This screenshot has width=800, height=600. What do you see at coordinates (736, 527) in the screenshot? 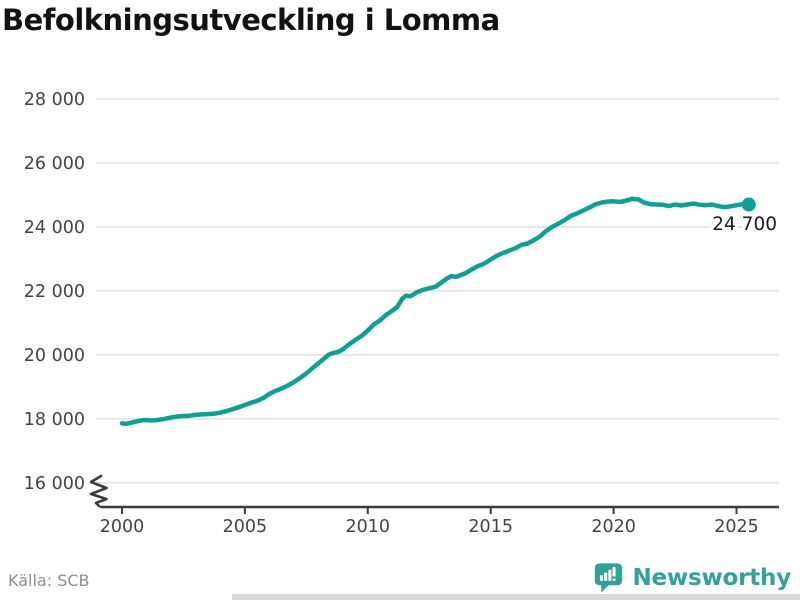
I see `x-tick-label: 2025` at bounding box center [736, 527].